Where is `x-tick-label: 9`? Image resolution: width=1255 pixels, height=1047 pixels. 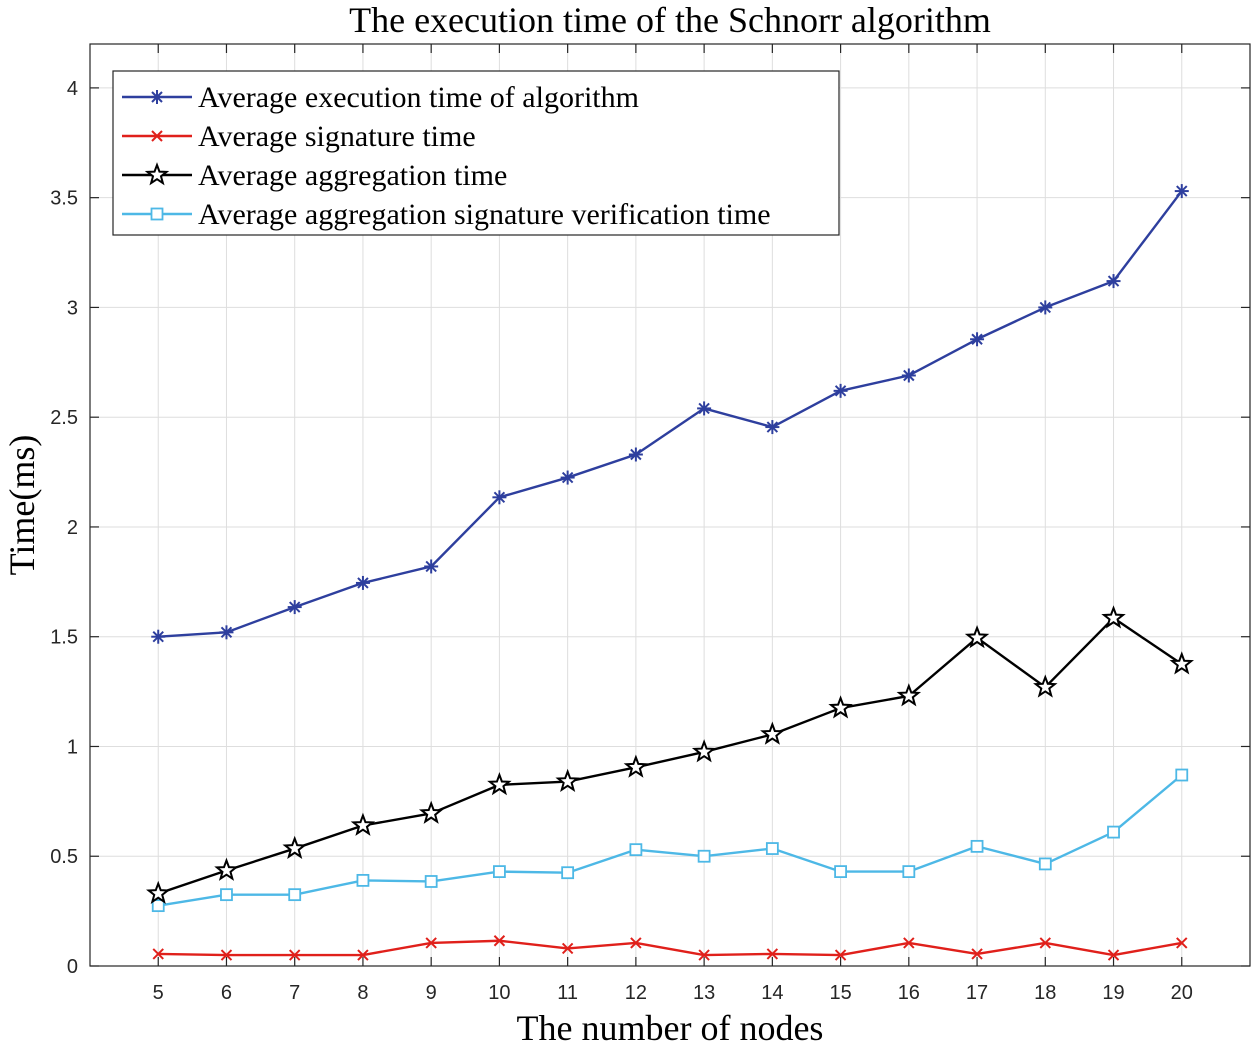
x-tick-label: 9 is located at coordinates (431, 993).